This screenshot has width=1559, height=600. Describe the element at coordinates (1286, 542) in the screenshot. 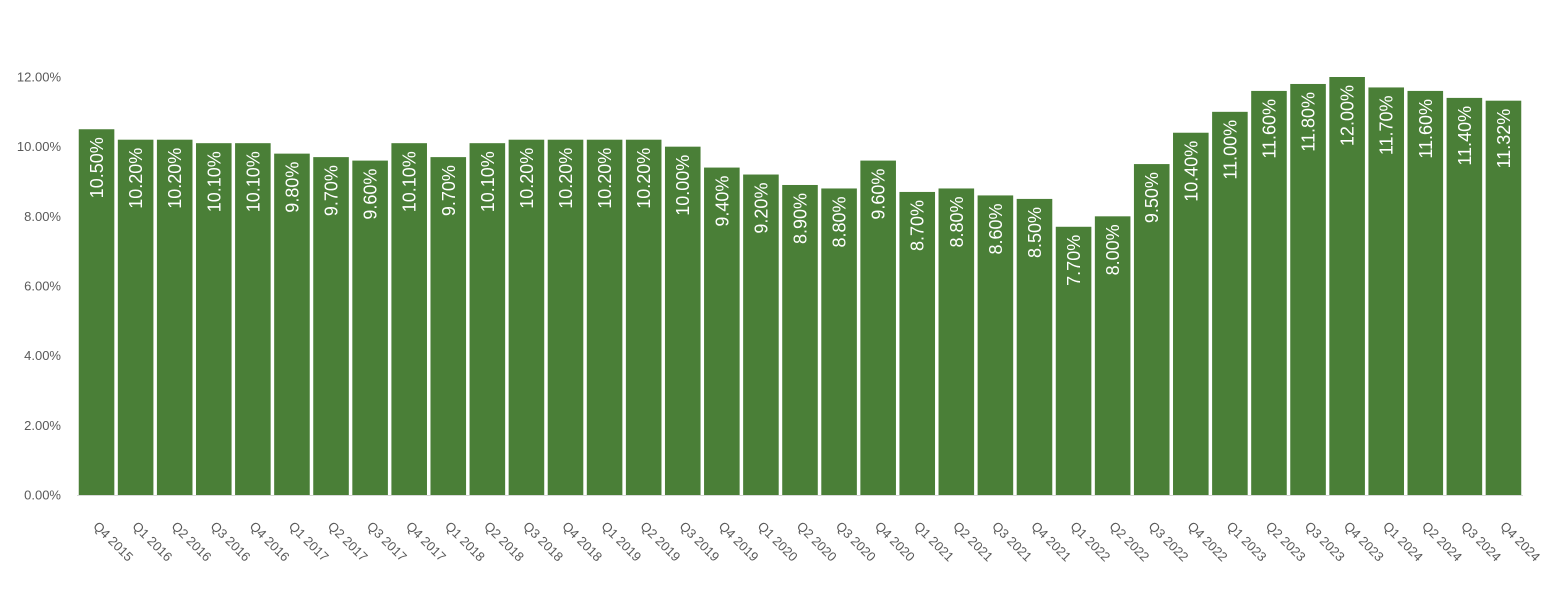

I see `x-tick-label: Q2 2023` at that location.